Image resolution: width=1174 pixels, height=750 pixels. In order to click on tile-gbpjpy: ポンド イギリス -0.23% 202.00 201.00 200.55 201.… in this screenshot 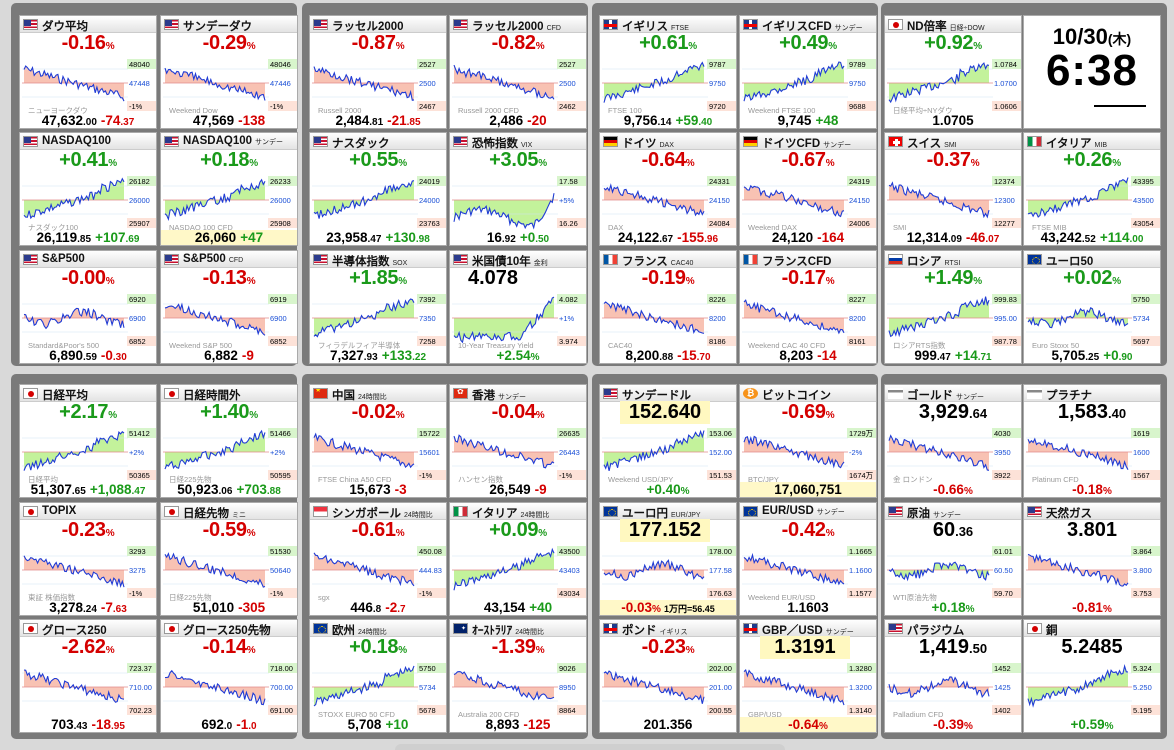, I will do `click(668, 676)`.